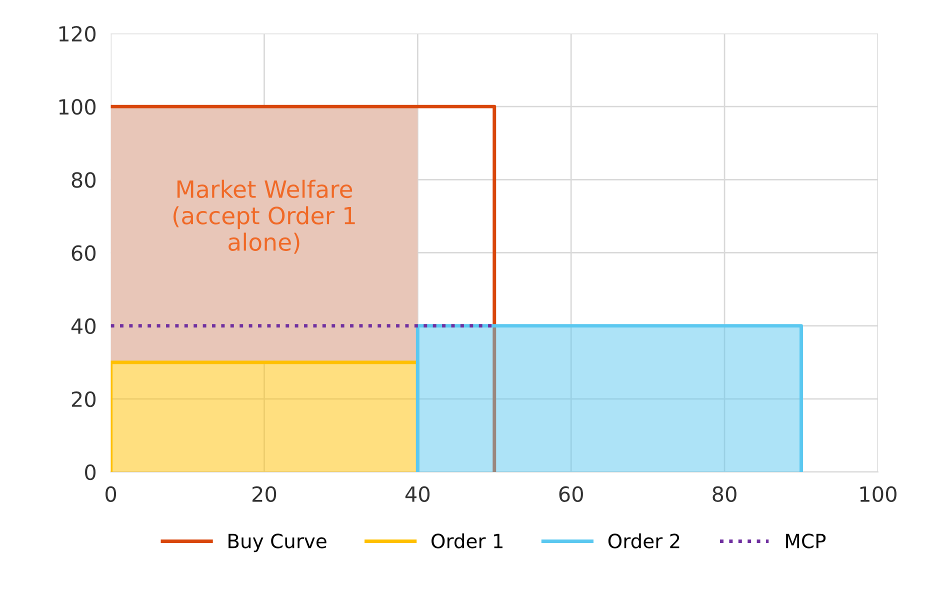  I want to click on y-tick-label: 120, so click(77, 34).